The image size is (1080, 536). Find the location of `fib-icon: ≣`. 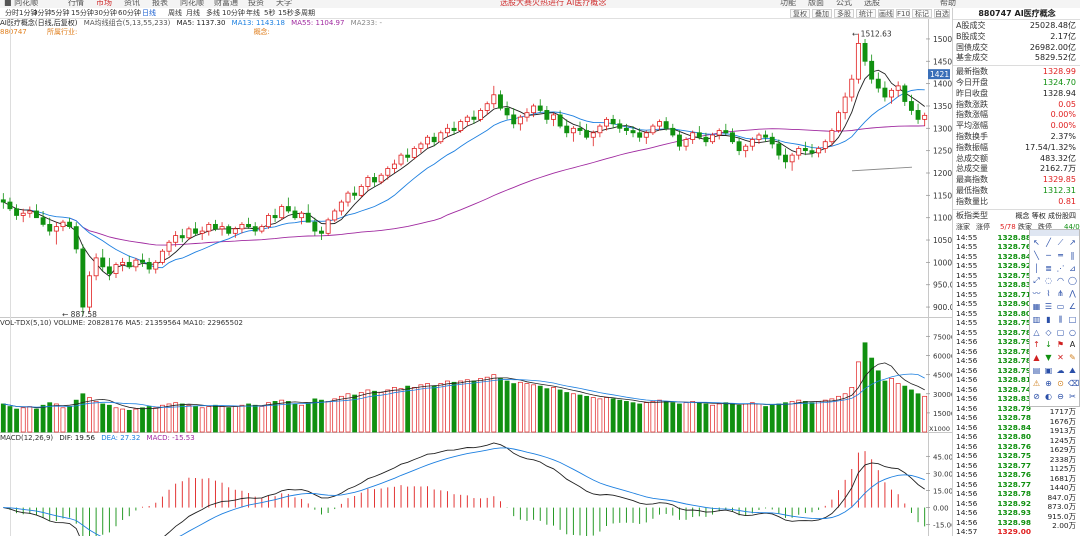

fib-icon: ≣ is located at coordinates (1048, 268).